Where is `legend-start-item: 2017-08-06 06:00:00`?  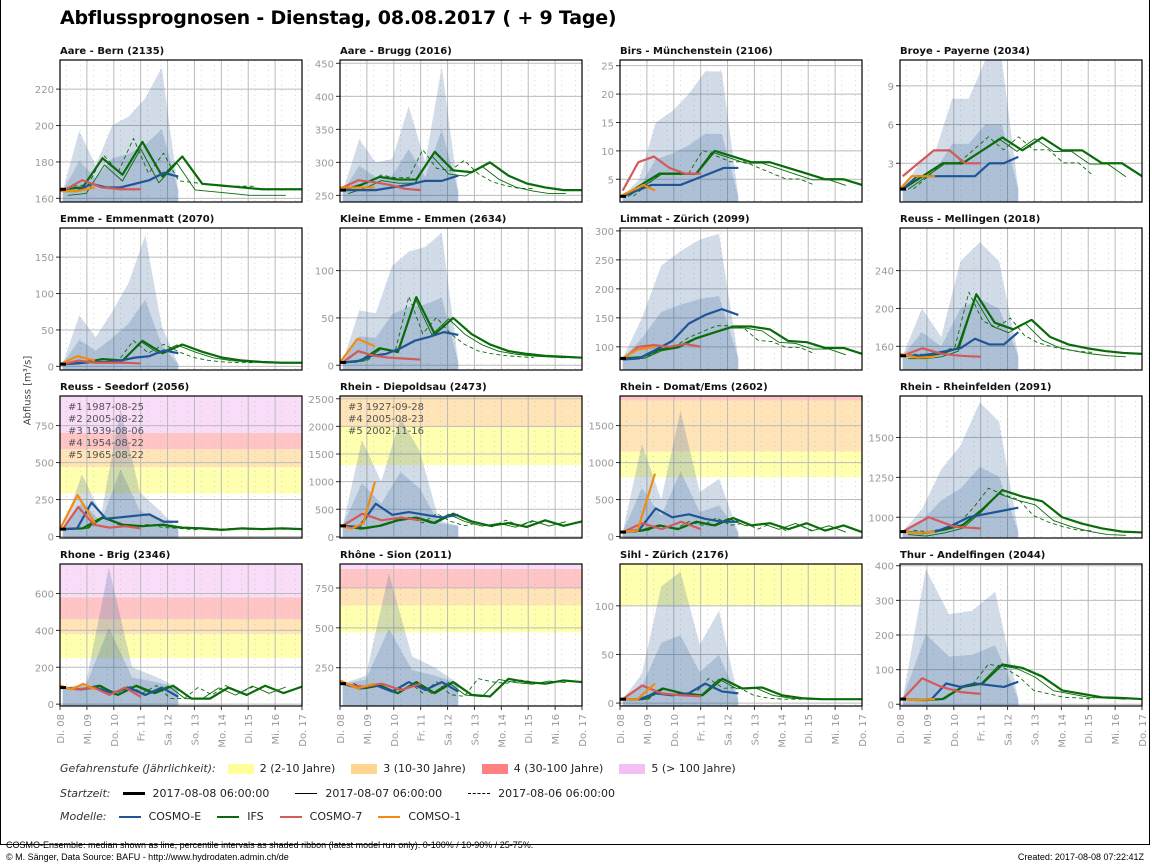 legend-start-item: 2017-08-06 06:00:00 is located at coordinates (541, 793).